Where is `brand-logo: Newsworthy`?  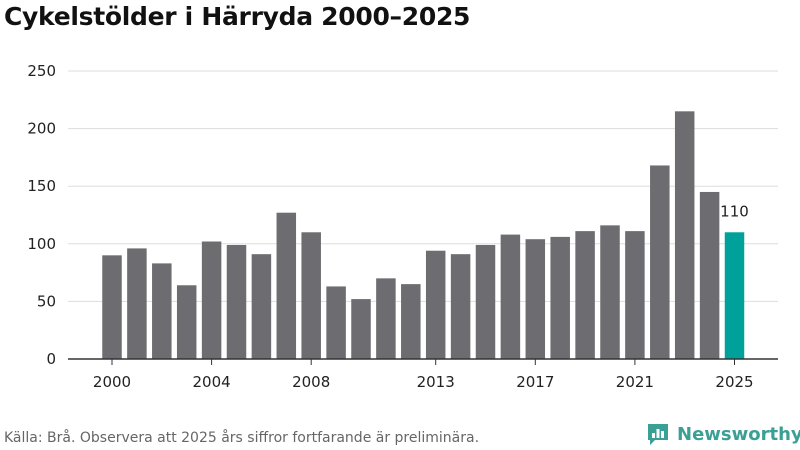
brand-logo: Newsworthy is located at coordinates (723, 434).